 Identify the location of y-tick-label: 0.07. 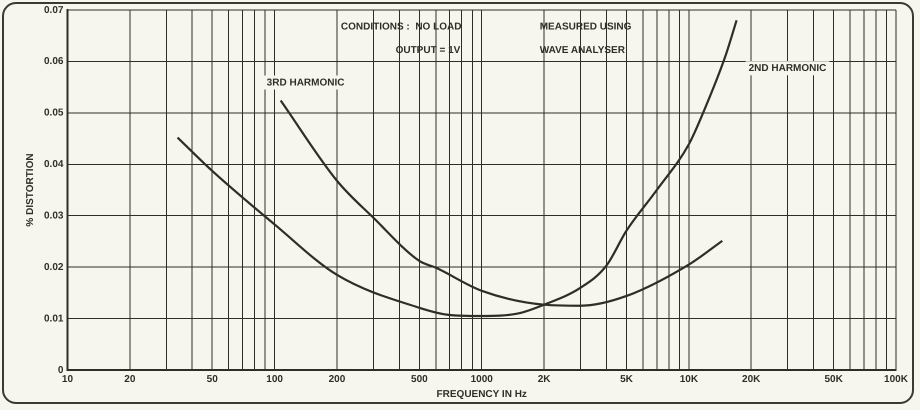
(54, 10).